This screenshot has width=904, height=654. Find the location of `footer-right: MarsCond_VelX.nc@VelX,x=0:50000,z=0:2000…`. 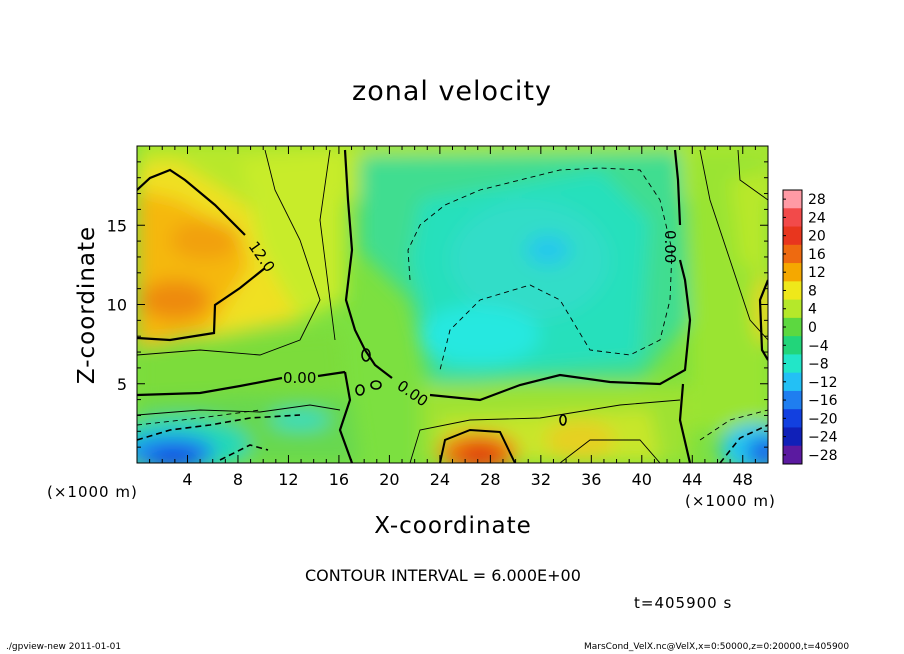

footer-right: MarsCond_VelX.nc@VelX,x=0:50000,z=0:2000… is located at coordinates (717, 647).